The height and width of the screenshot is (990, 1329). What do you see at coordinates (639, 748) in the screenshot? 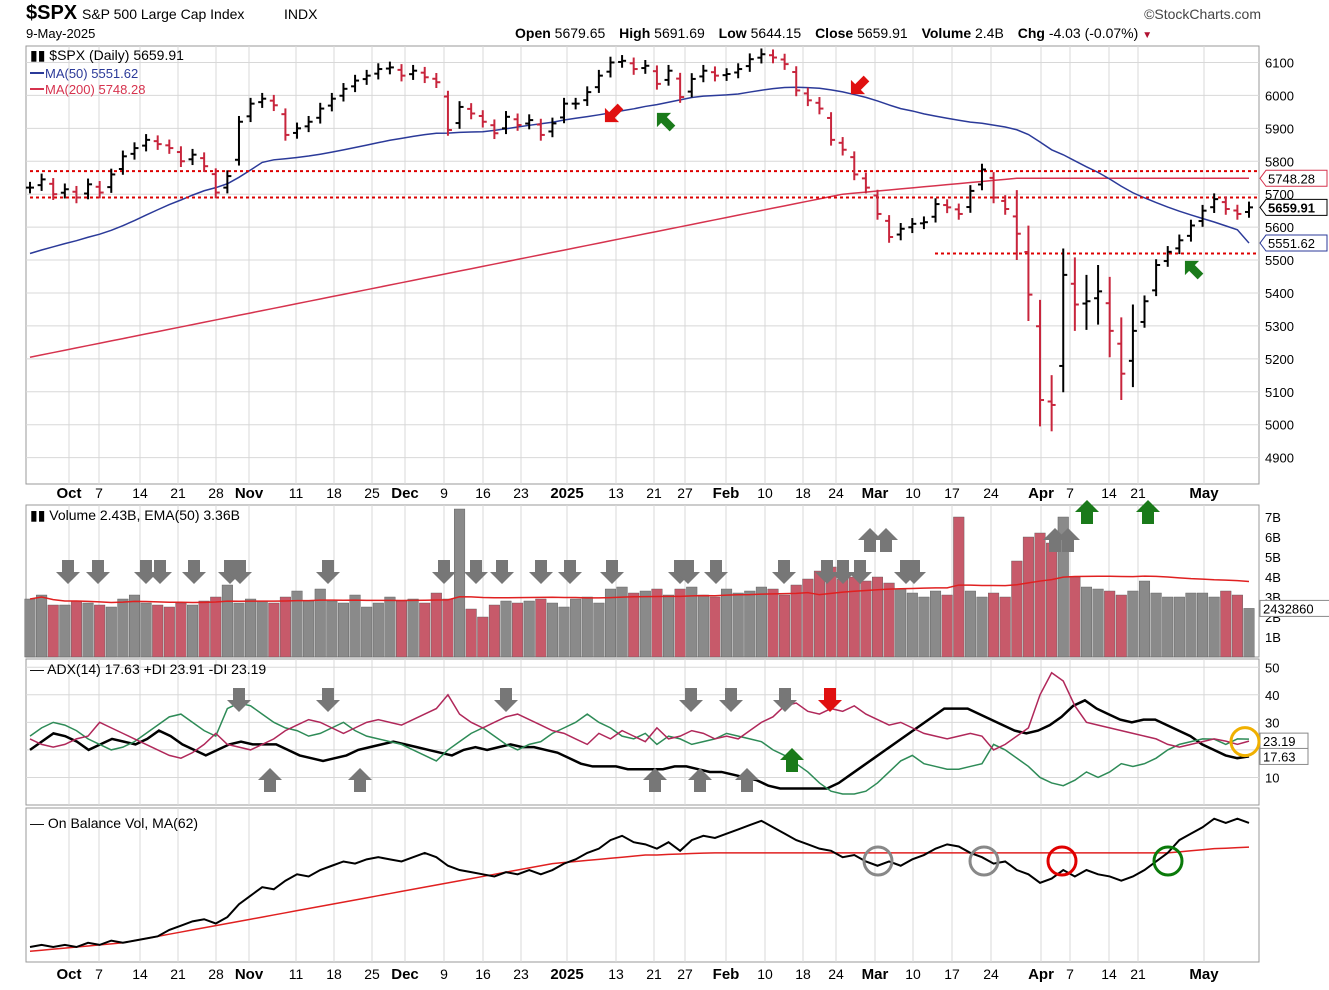
I see `adx-series-line` at bounding box center [639, 748].